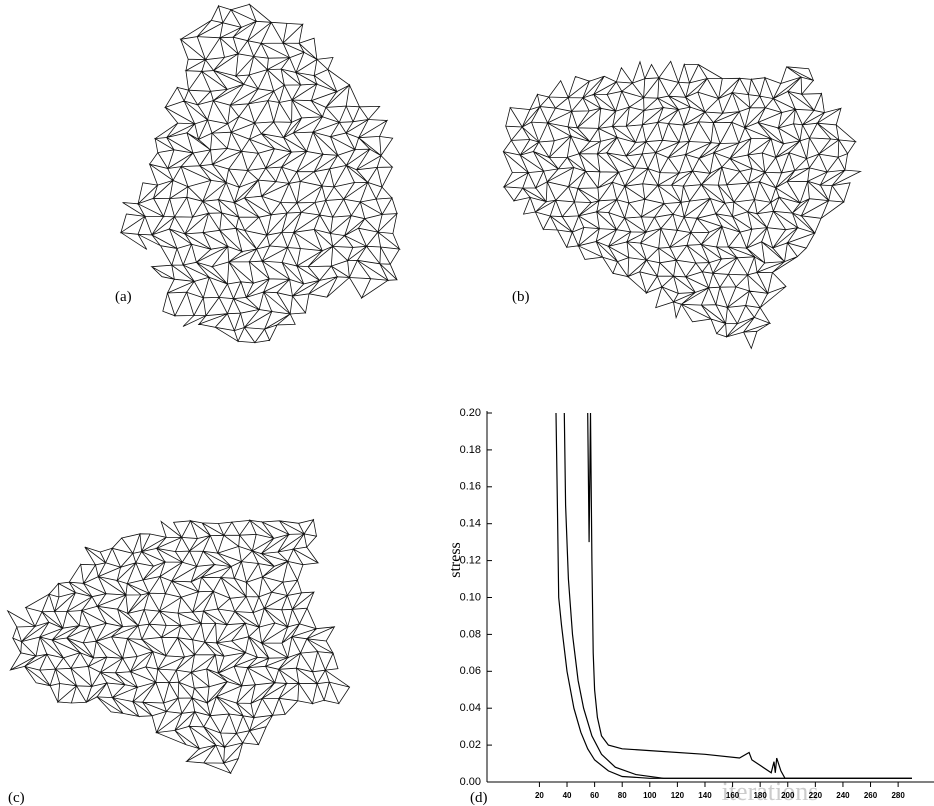 The image size is (934, 806). I want to click on panel-label: (b), so click(521, 297).